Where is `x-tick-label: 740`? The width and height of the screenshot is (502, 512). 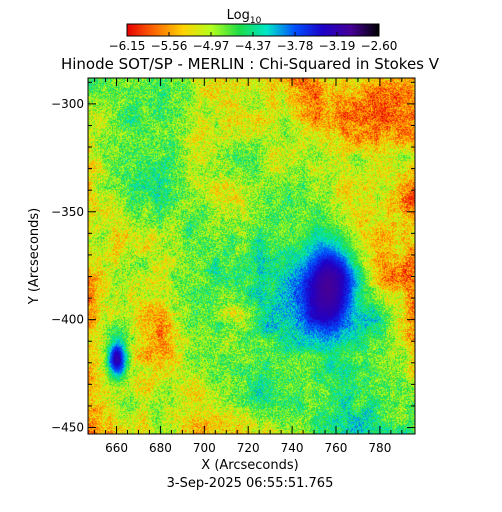 x-tick-label: 740 is located at coordinates (292, 448).